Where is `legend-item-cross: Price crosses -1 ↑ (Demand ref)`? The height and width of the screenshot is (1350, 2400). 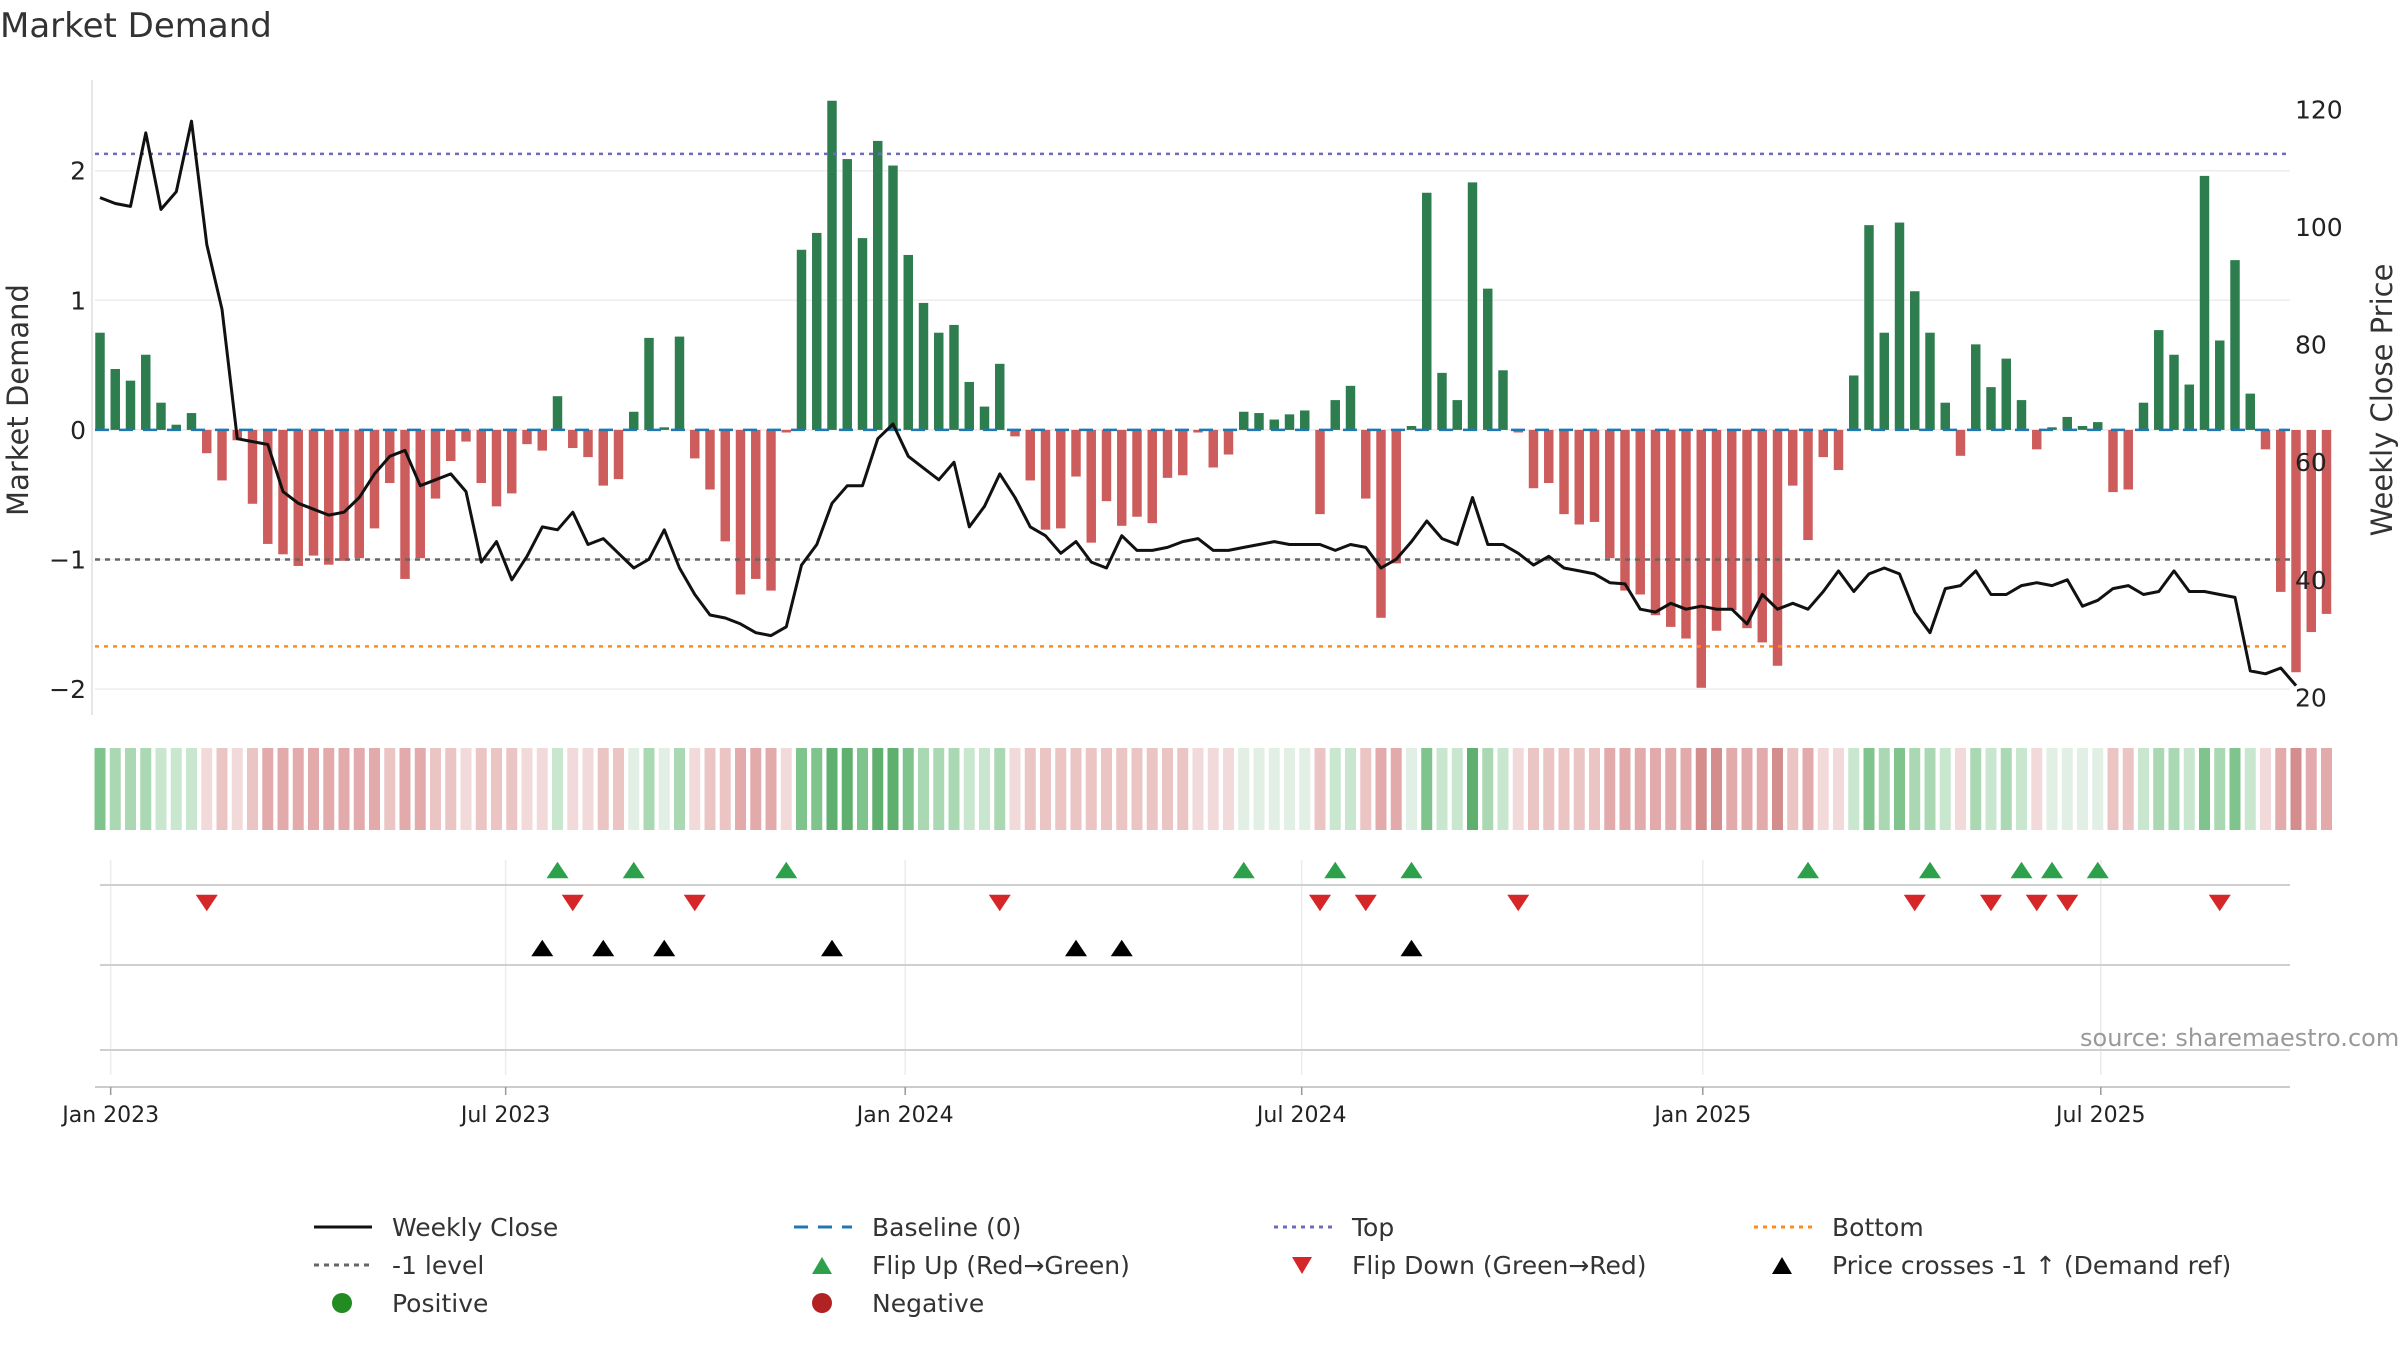
legend-item-cross: Price crosses -1 ↑ (Demand ref) is located at coordinates (1990, 1265).